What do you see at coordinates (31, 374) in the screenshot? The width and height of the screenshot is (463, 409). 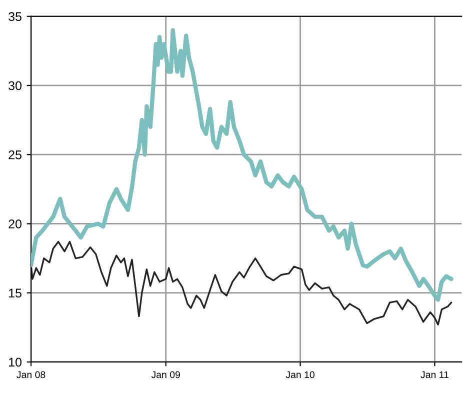 I see `x-tick-label: Jan 08` at bounding box center [31, 374].